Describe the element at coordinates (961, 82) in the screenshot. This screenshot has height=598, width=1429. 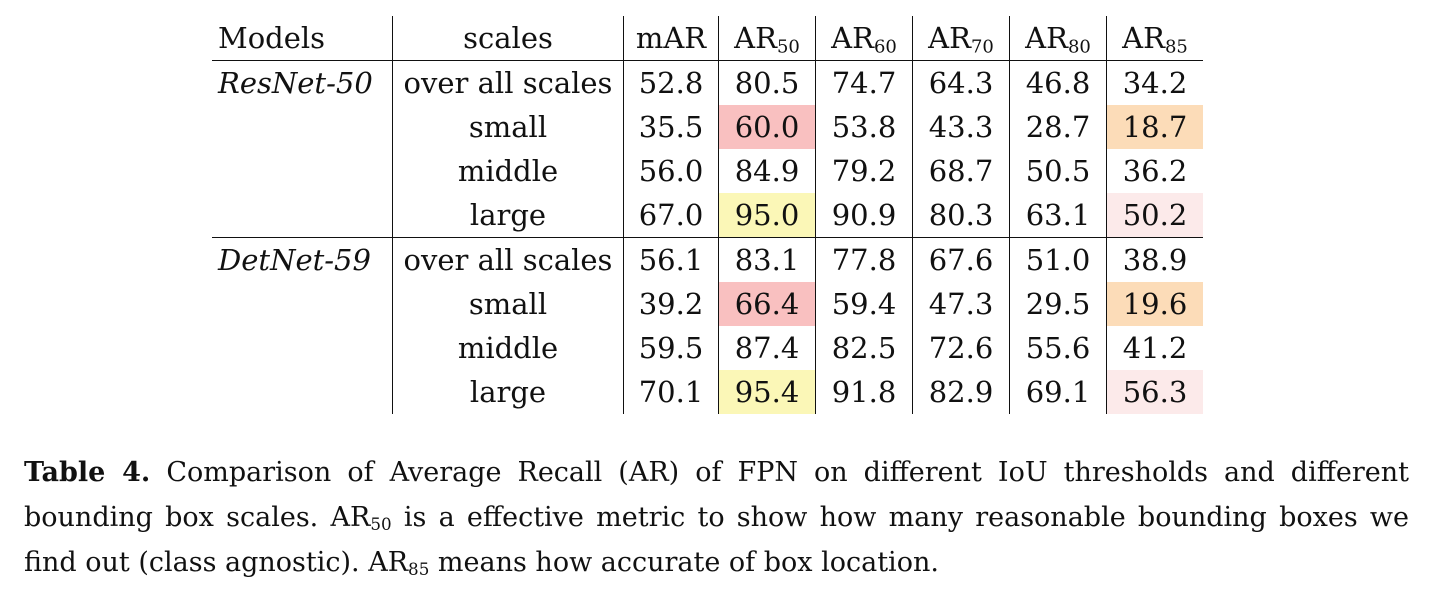
I see `ar70-cell: 64.3` at that location.